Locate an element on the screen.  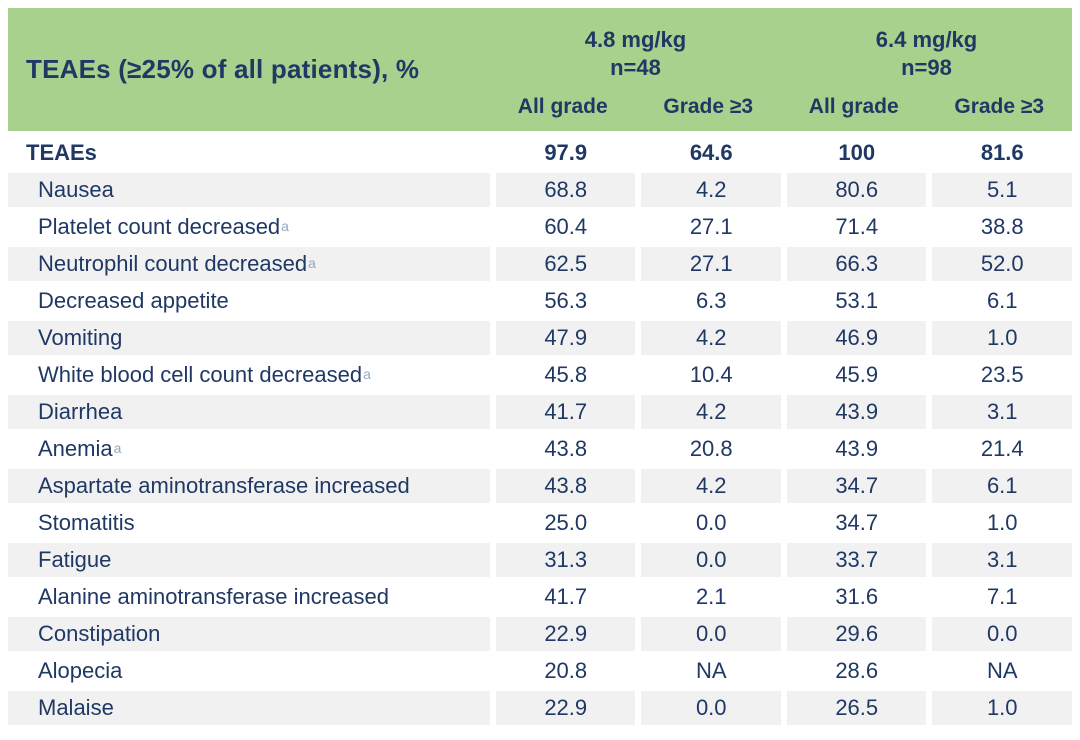
adverse-event-label: Malaise is located at coordinates (76, 707).